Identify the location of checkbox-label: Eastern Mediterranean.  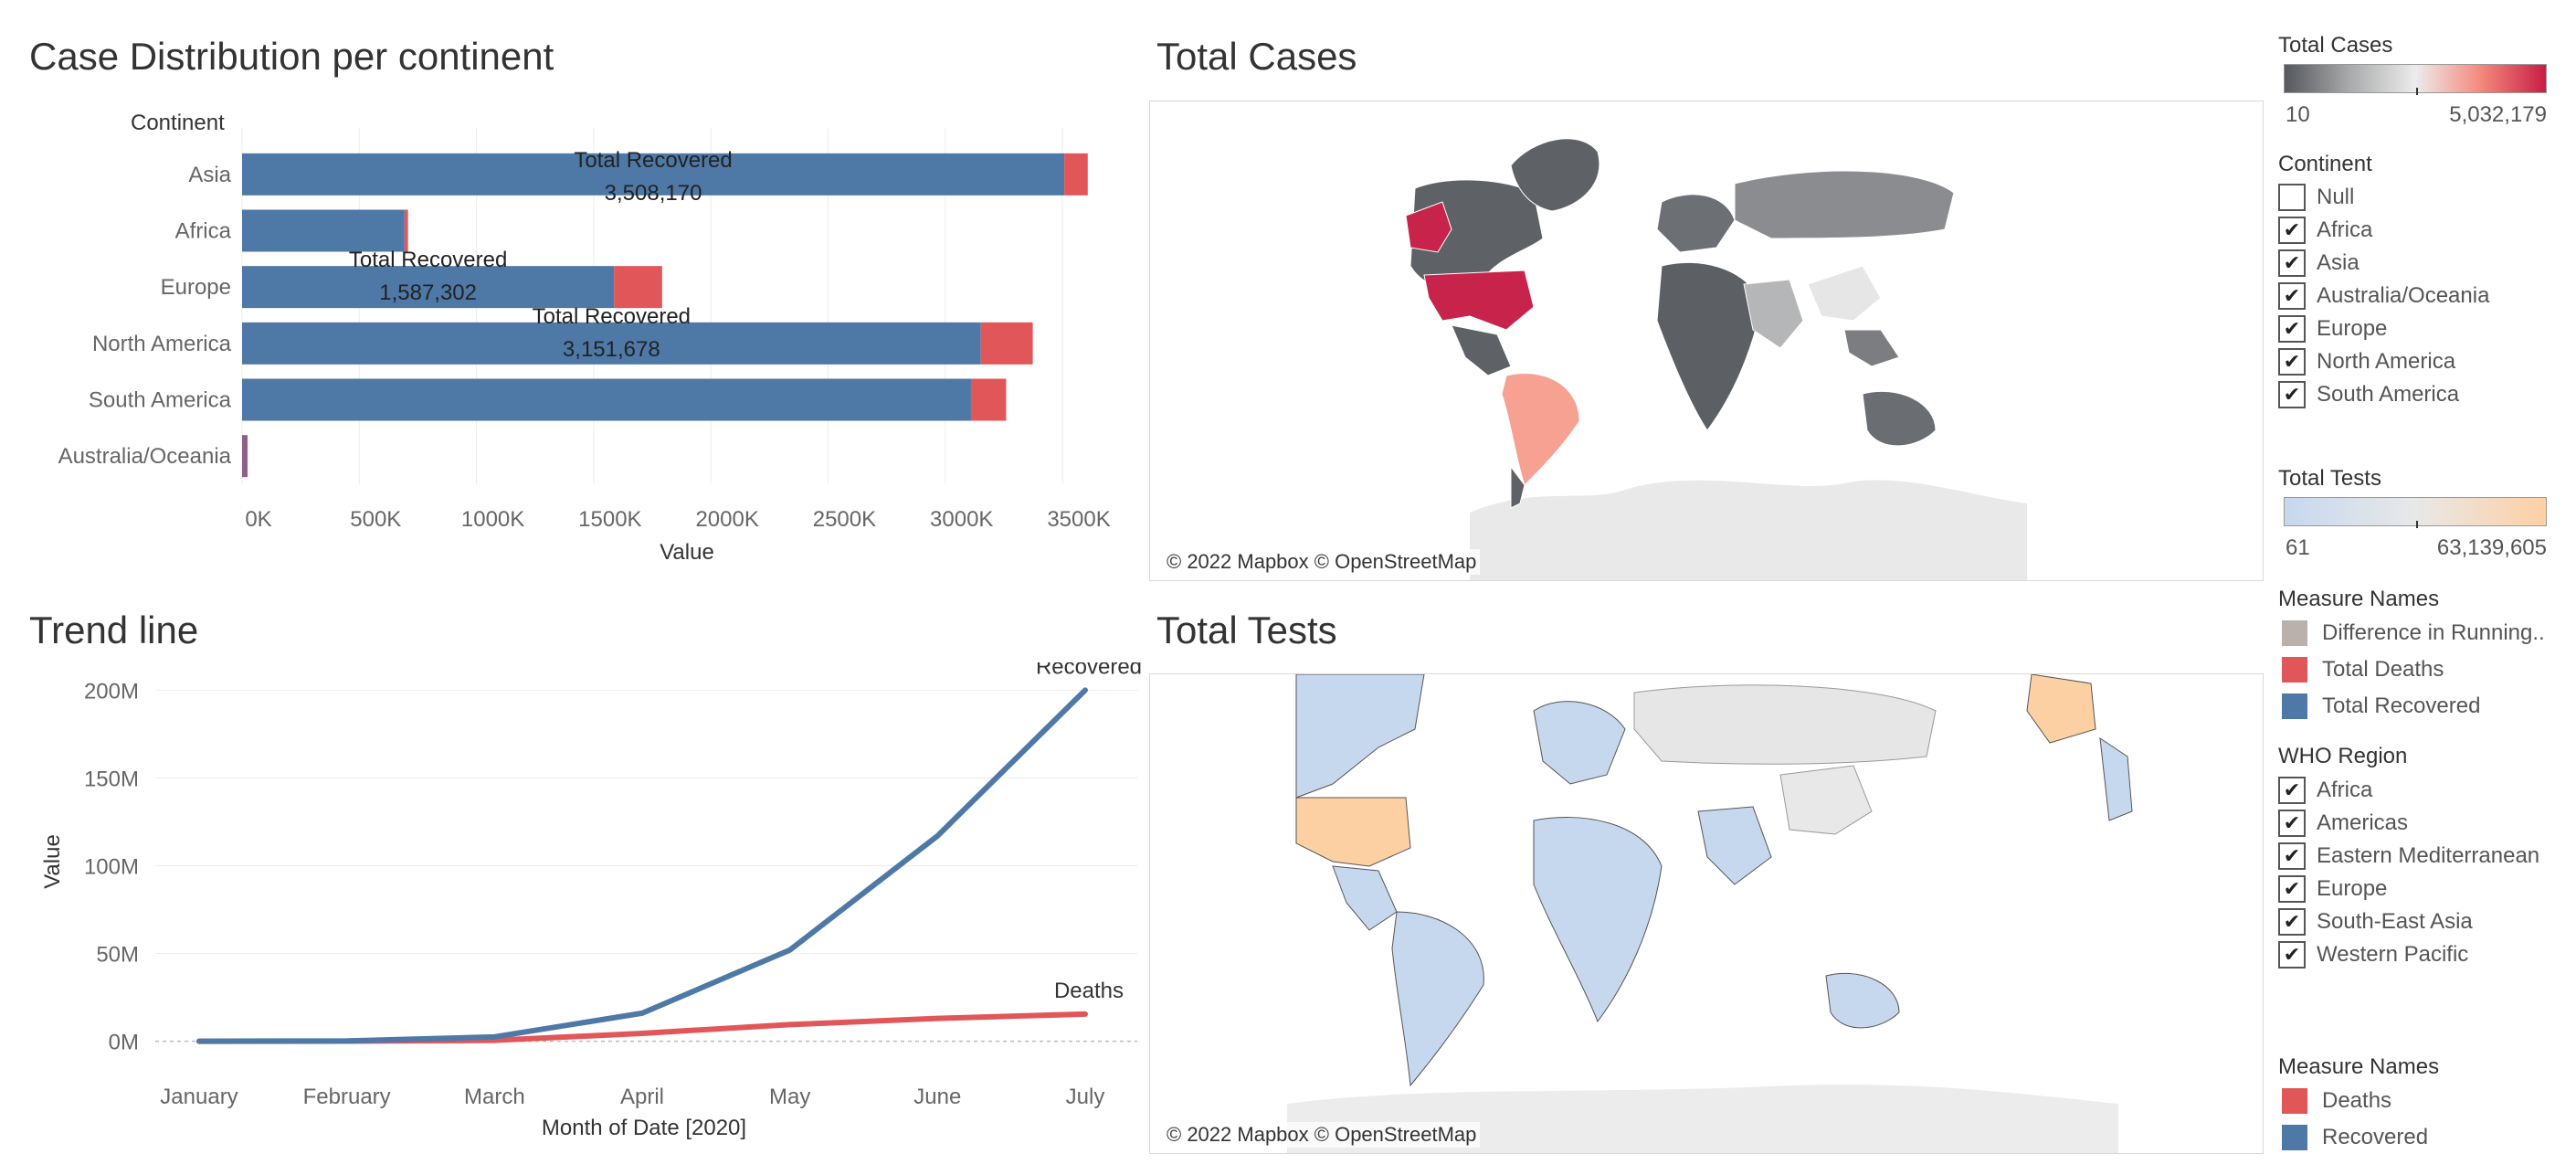
(2429, 856).